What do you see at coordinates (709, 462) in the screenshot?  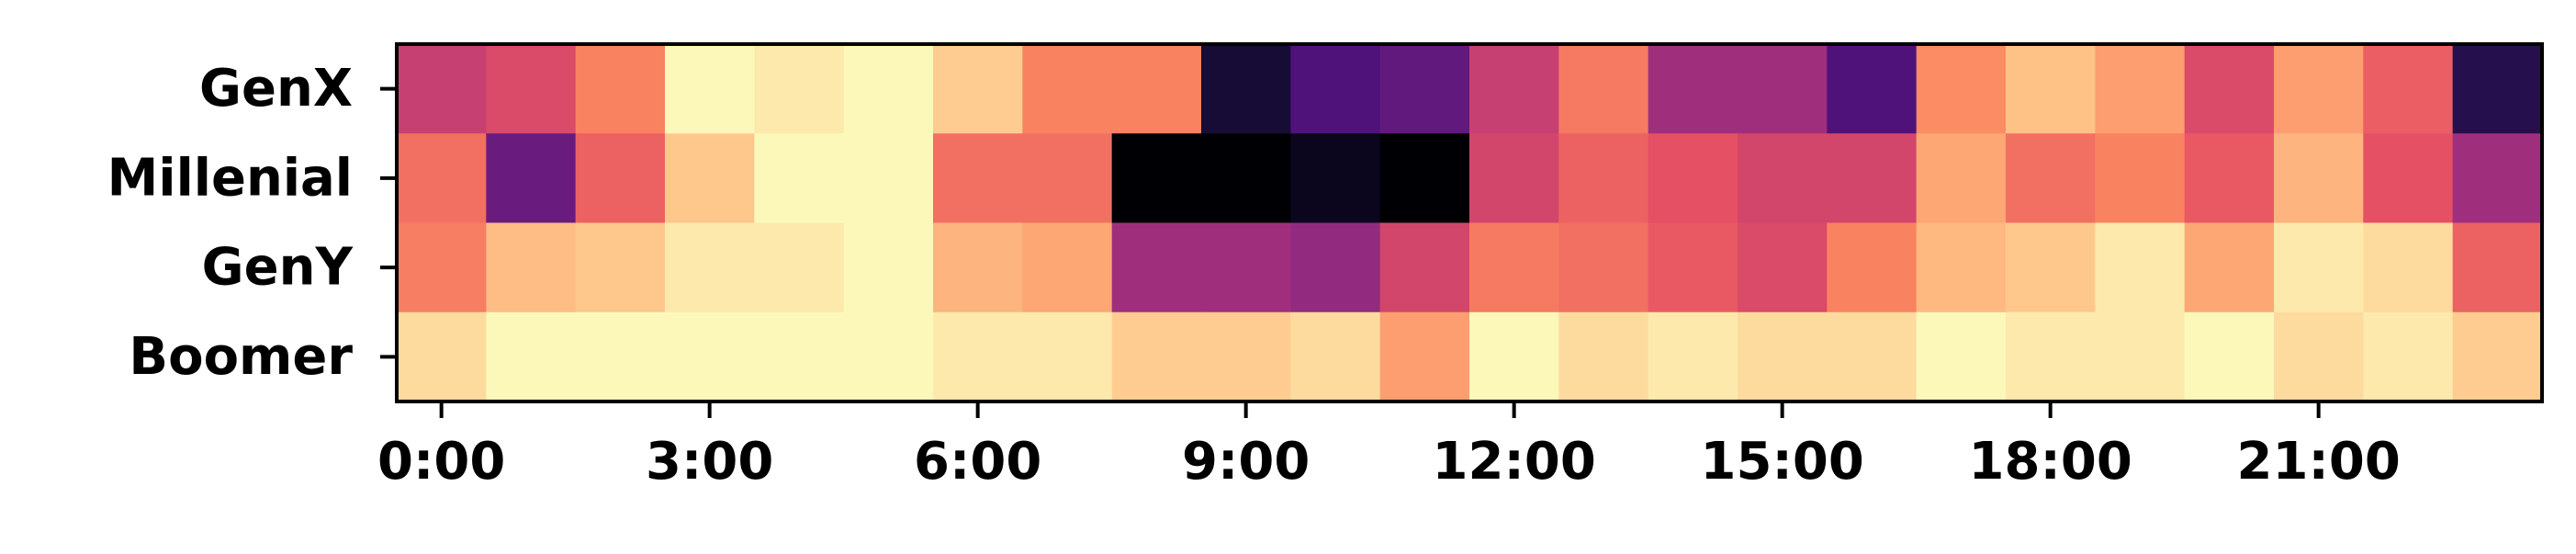 I see `x-tick-label: 3:00` at bounding box center [709, 462].